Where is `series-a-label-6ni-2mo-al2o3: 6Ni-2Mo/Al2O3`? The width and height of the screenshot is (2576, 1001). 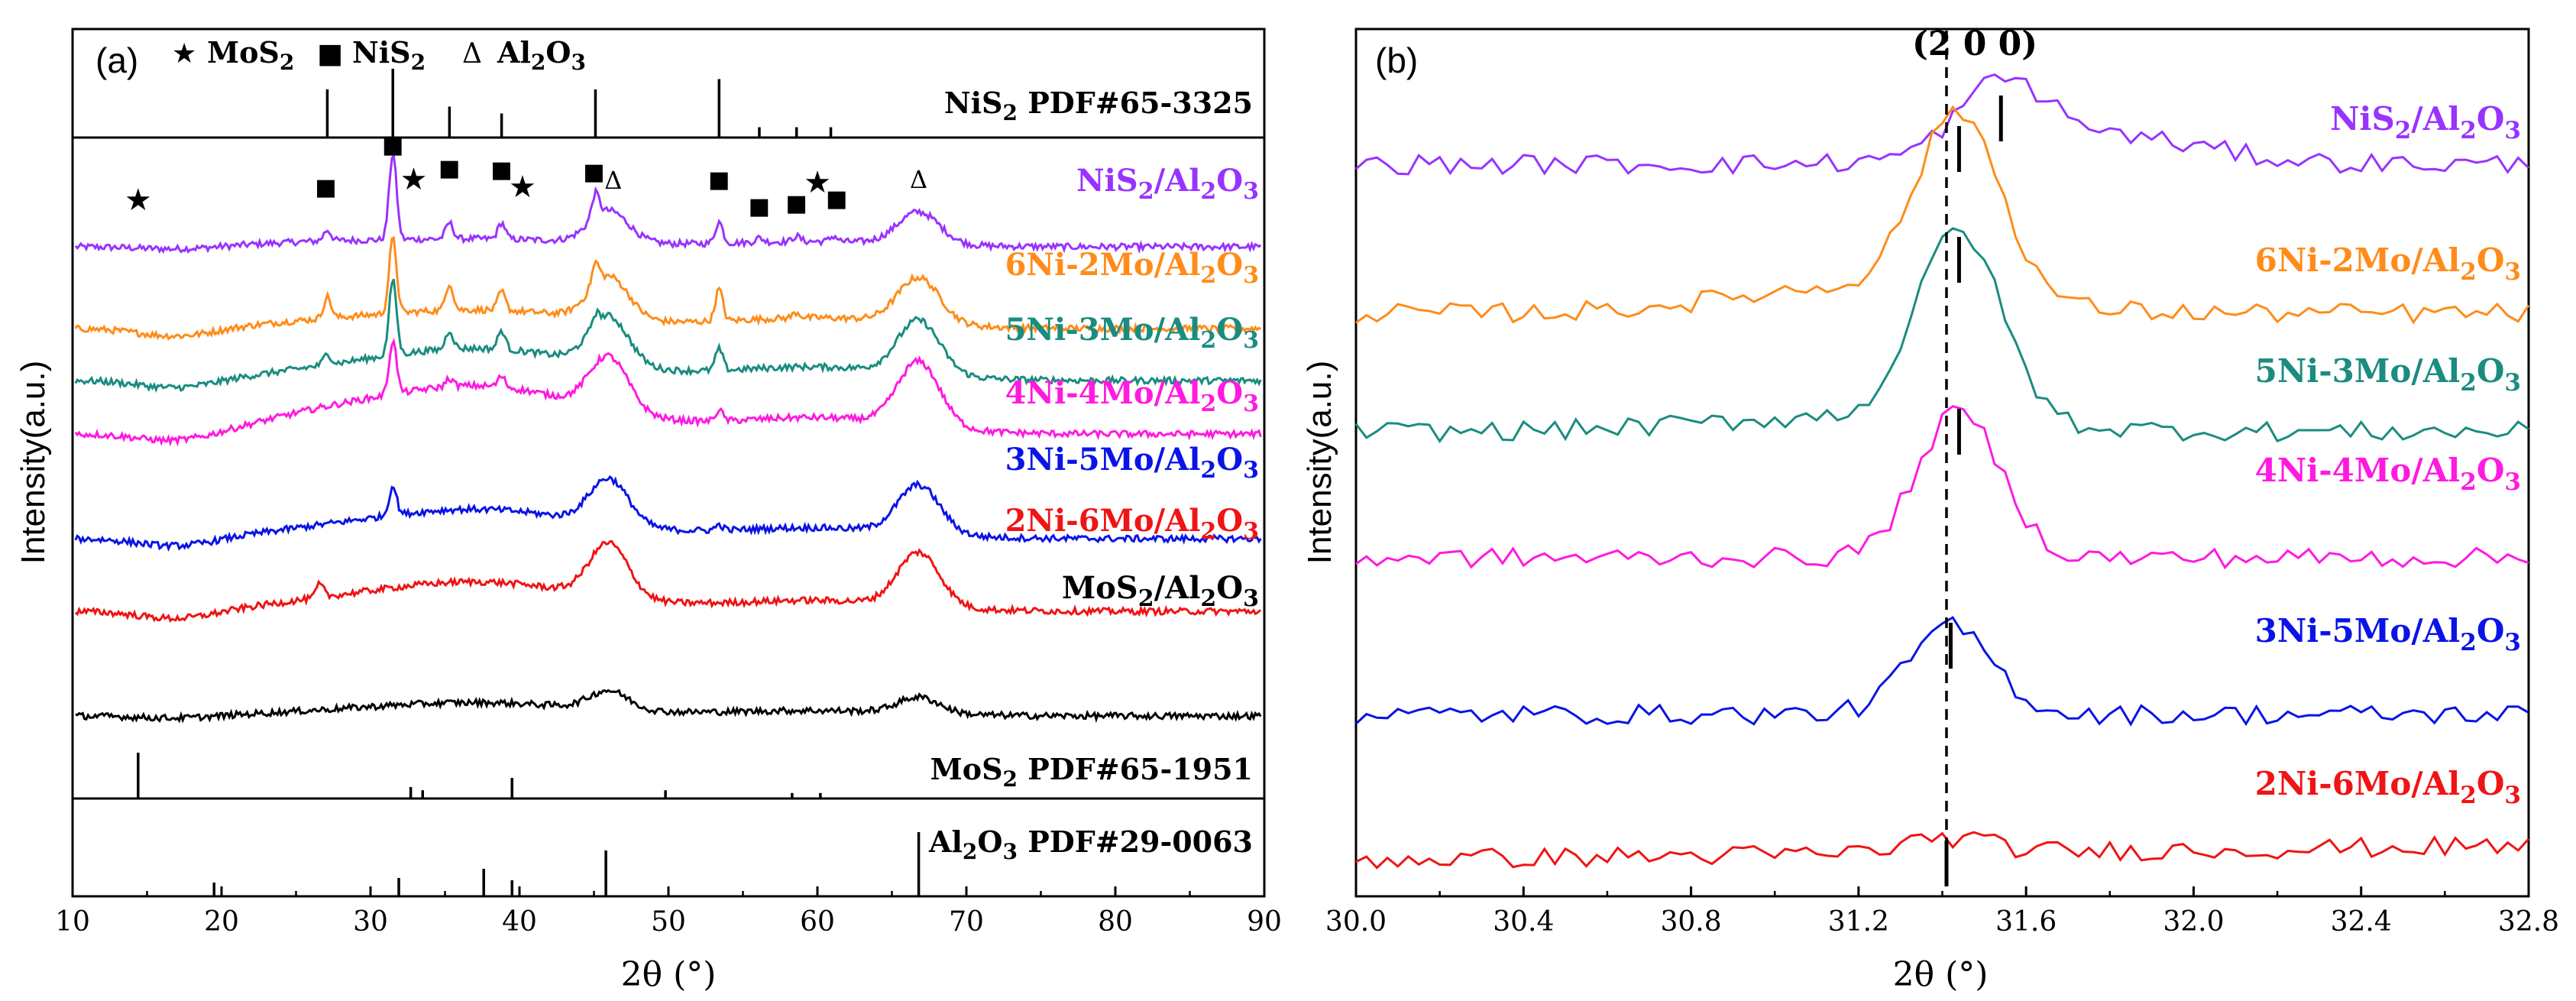 series-a-label-6ni-2mo-al2o3: 6Ni-2Mo/Al2O3 is located at coordinates (1132, 268).